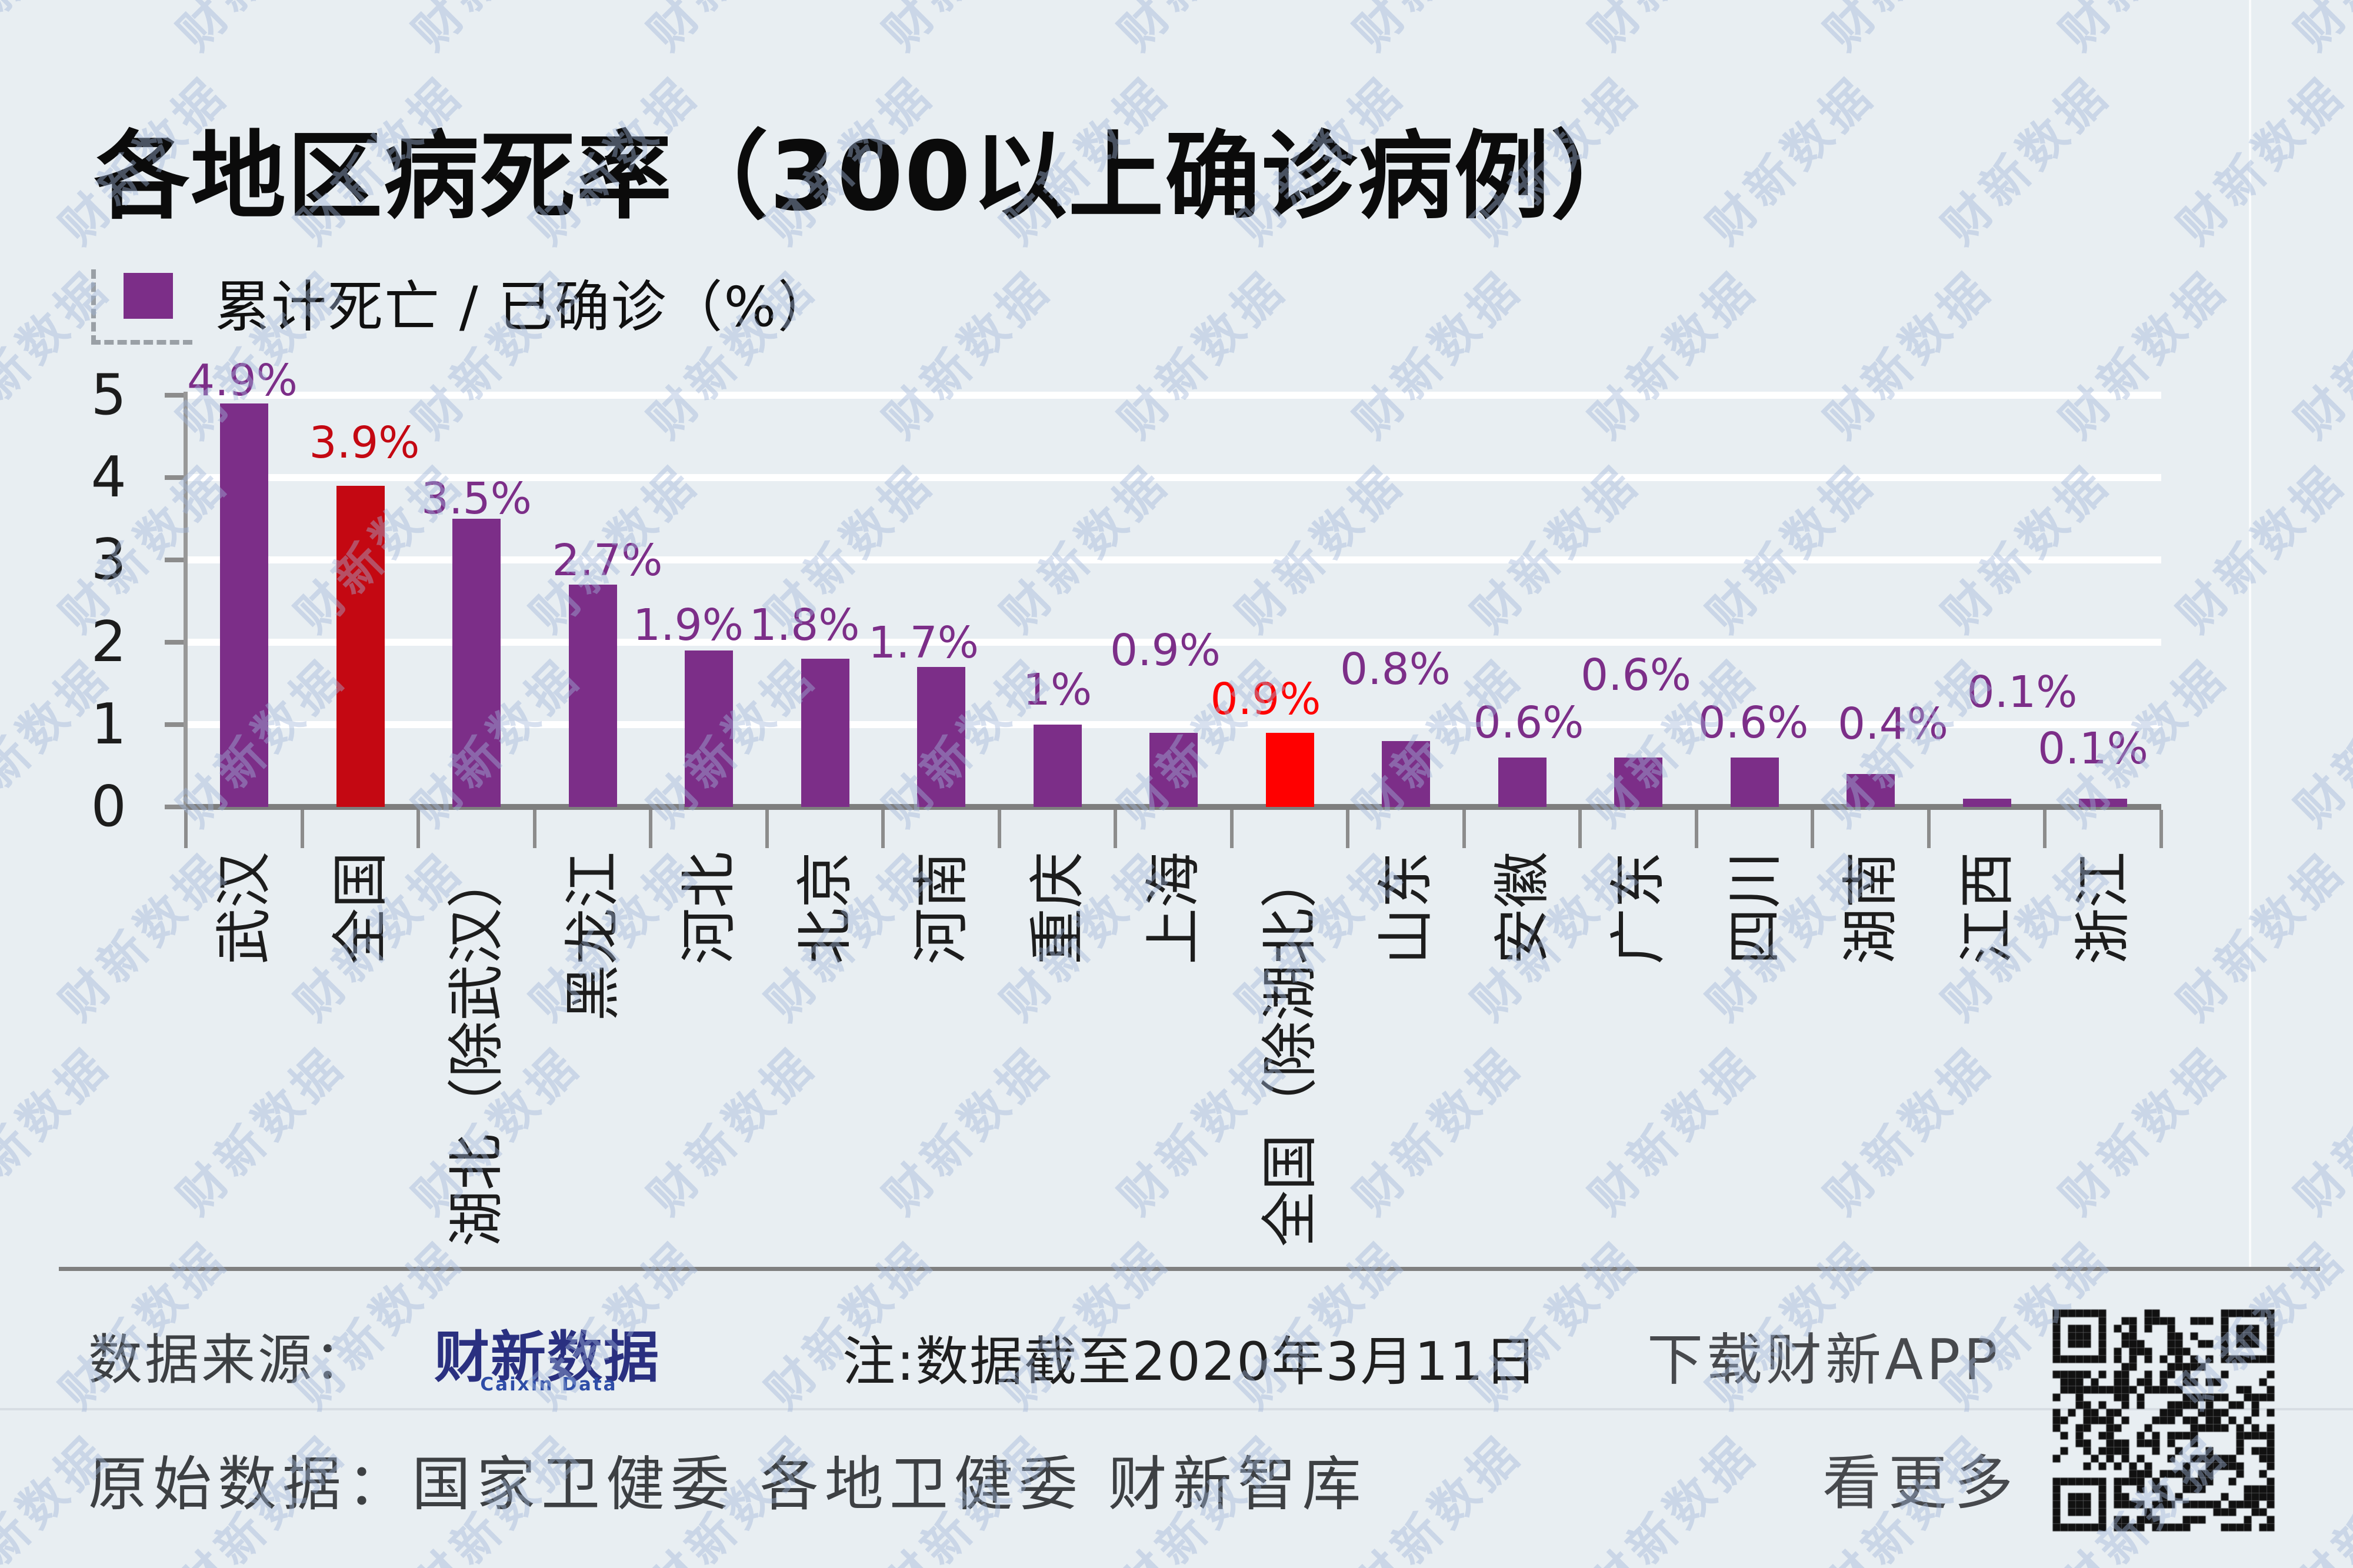 The height and width of the screenshot is (1568, 2353). I want to click on legend-bar-swatch-icon, so click(148, 296).